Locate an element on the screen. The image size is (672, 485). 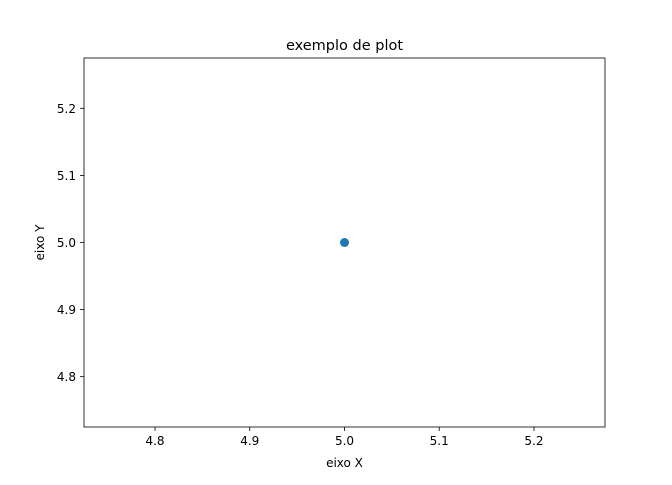
x-axis-label: eixo X is located at coordinates (344, 463).